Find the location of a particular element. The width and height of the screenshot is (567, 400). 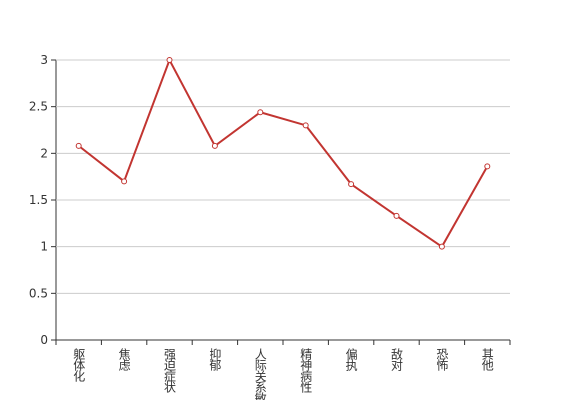

y-tick-label: 2 is located at coordinates (44, 153).